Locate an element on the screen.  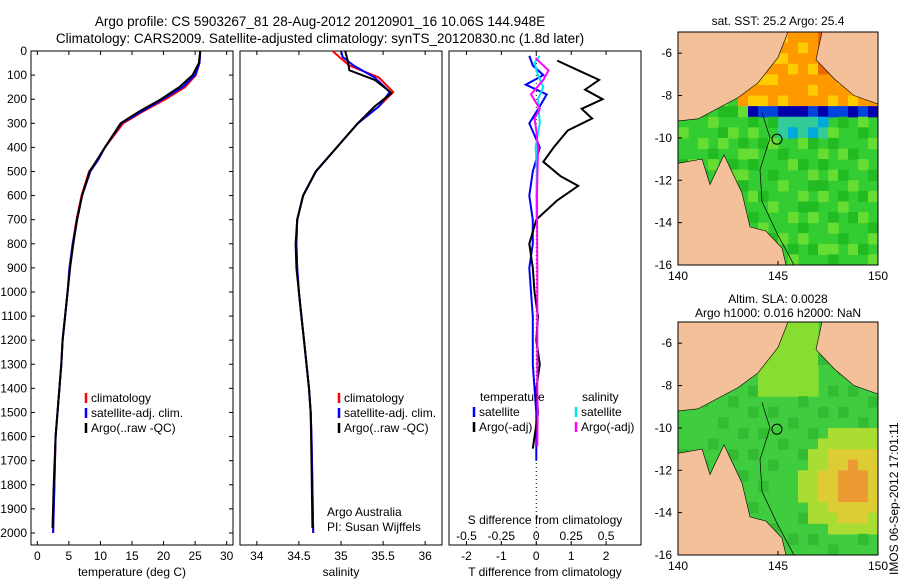
map_sst-ytick-label: -6 is located at coordinates (666, 53).